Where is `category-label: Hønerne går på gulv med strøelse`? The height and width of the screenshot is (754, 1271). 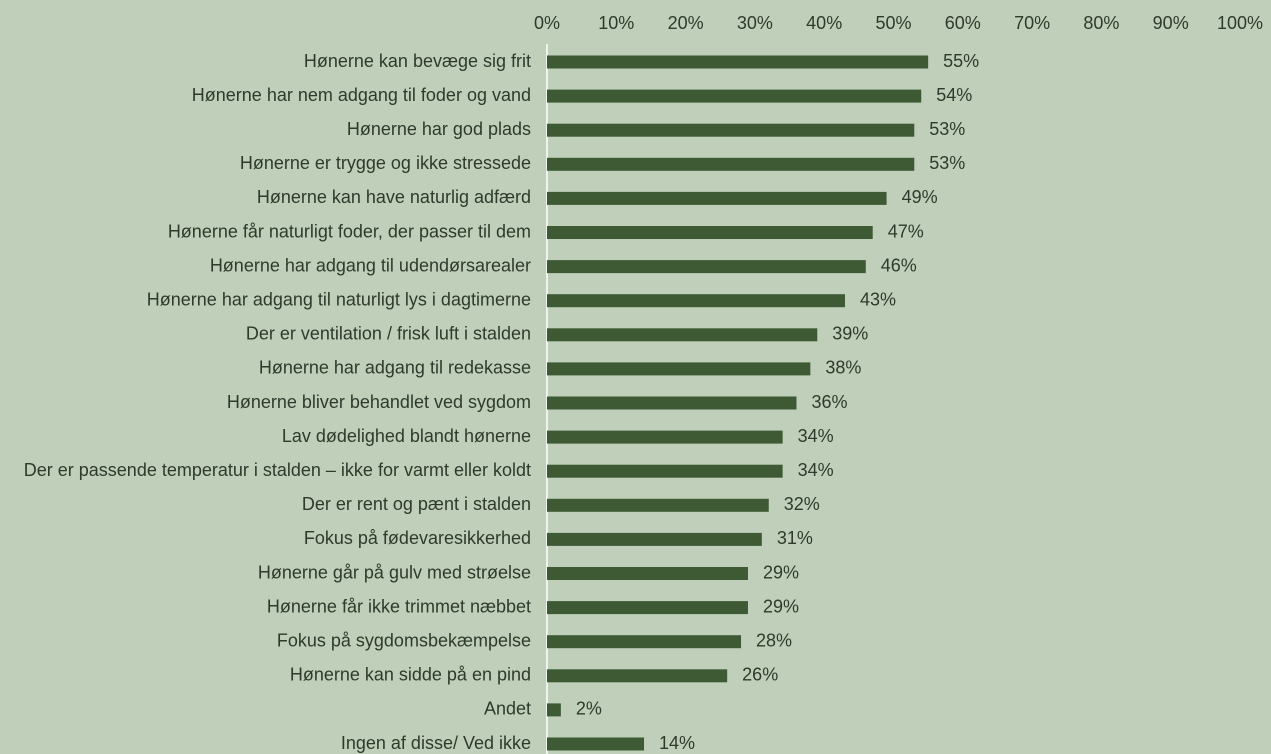 category-label: Hønerne går på gulv med strøelse is located at coordinates (394, 572).